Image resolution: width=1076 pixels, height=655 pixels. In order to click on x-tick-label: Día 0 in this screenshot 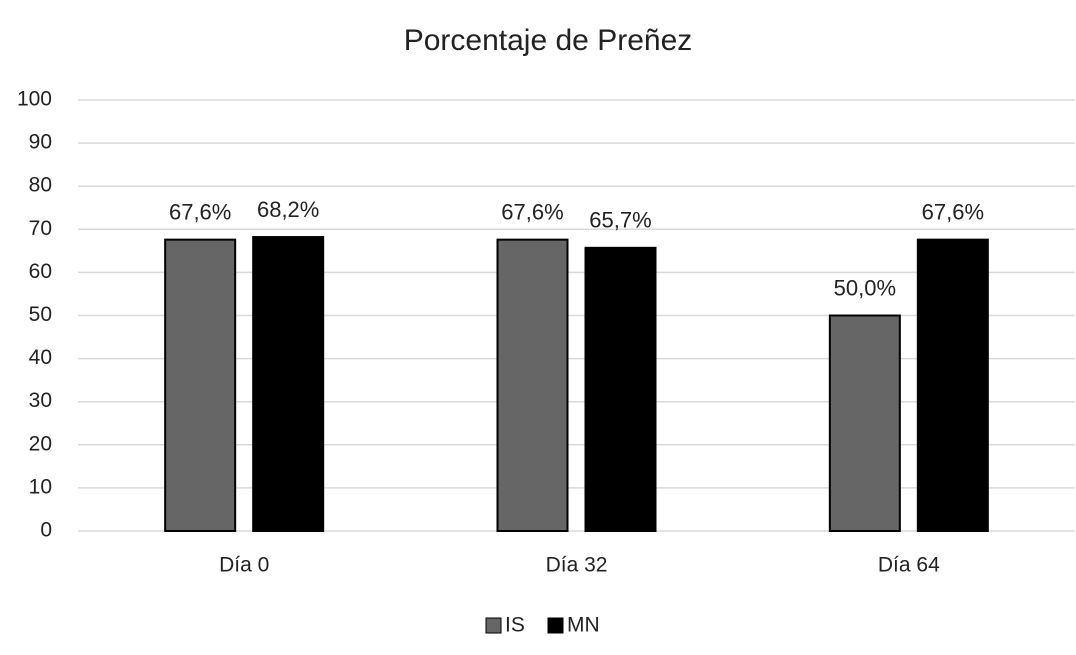, I will do `click(244, 565)`.